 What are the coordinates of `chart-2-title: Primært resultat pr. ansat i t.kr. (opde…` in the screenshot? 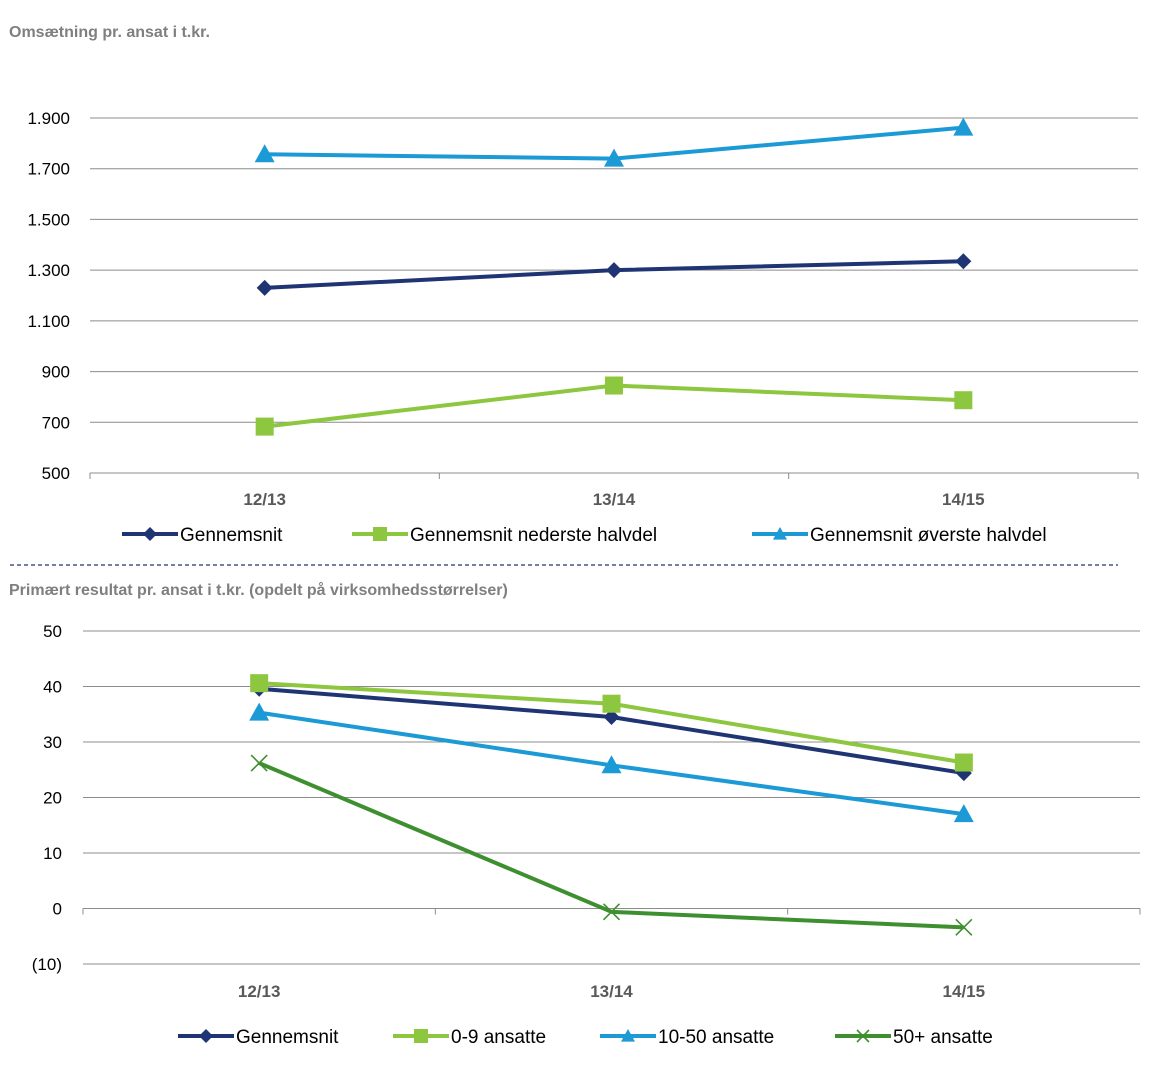 It's located at (258, 590).